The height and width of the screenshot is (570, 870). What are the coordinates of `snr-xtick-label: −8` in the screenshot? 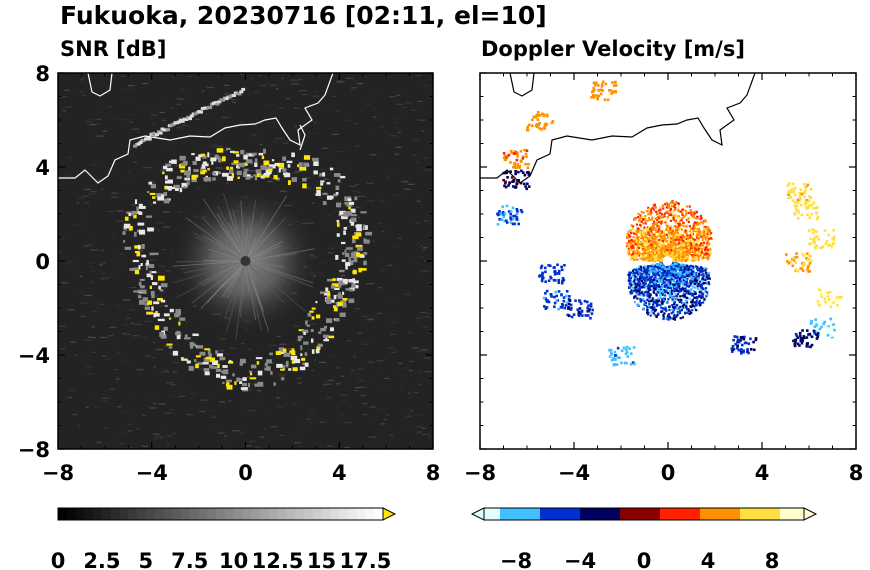 It's located at (58, 473).